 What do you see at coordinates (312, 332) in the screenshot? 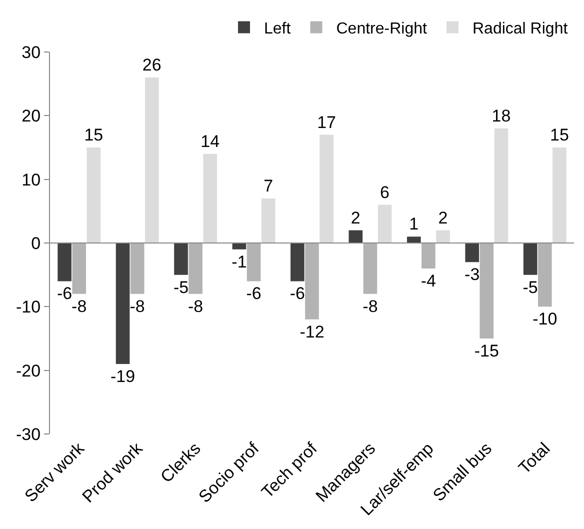
I see `data-label: -12` at bounding box center [312, 332].